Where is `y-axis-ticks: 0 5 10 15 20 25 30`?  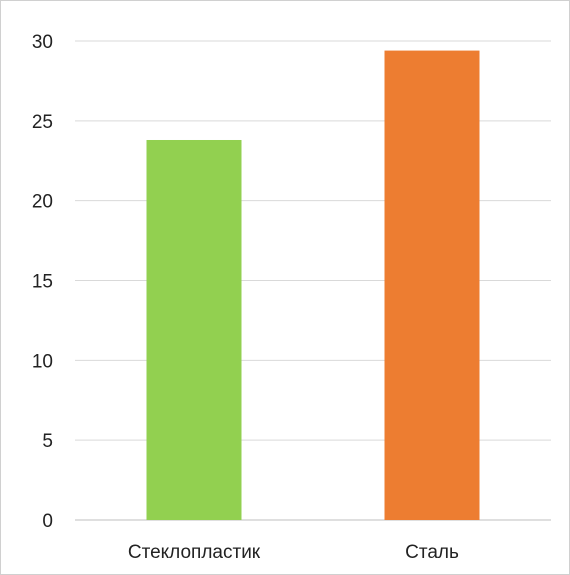
y-axis-ticks: 0 5 10 15 20 25 30 is located at coordinates (42, 282).